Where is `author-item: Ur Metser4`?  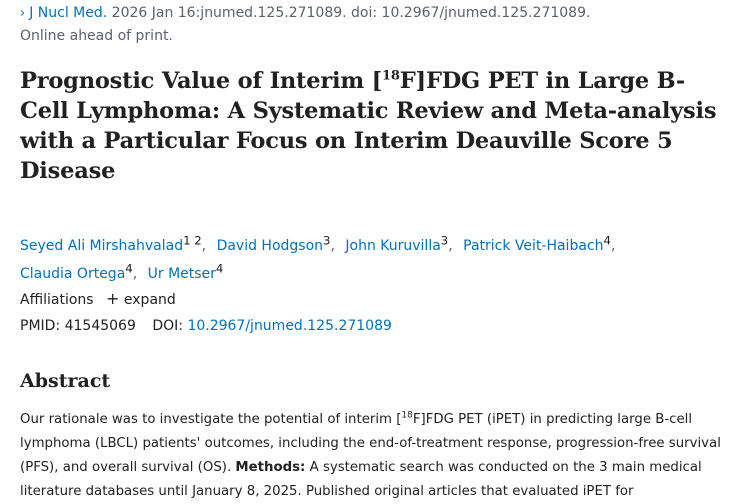 author-item: Ur Metser4 is located at coordinates (188, 272).